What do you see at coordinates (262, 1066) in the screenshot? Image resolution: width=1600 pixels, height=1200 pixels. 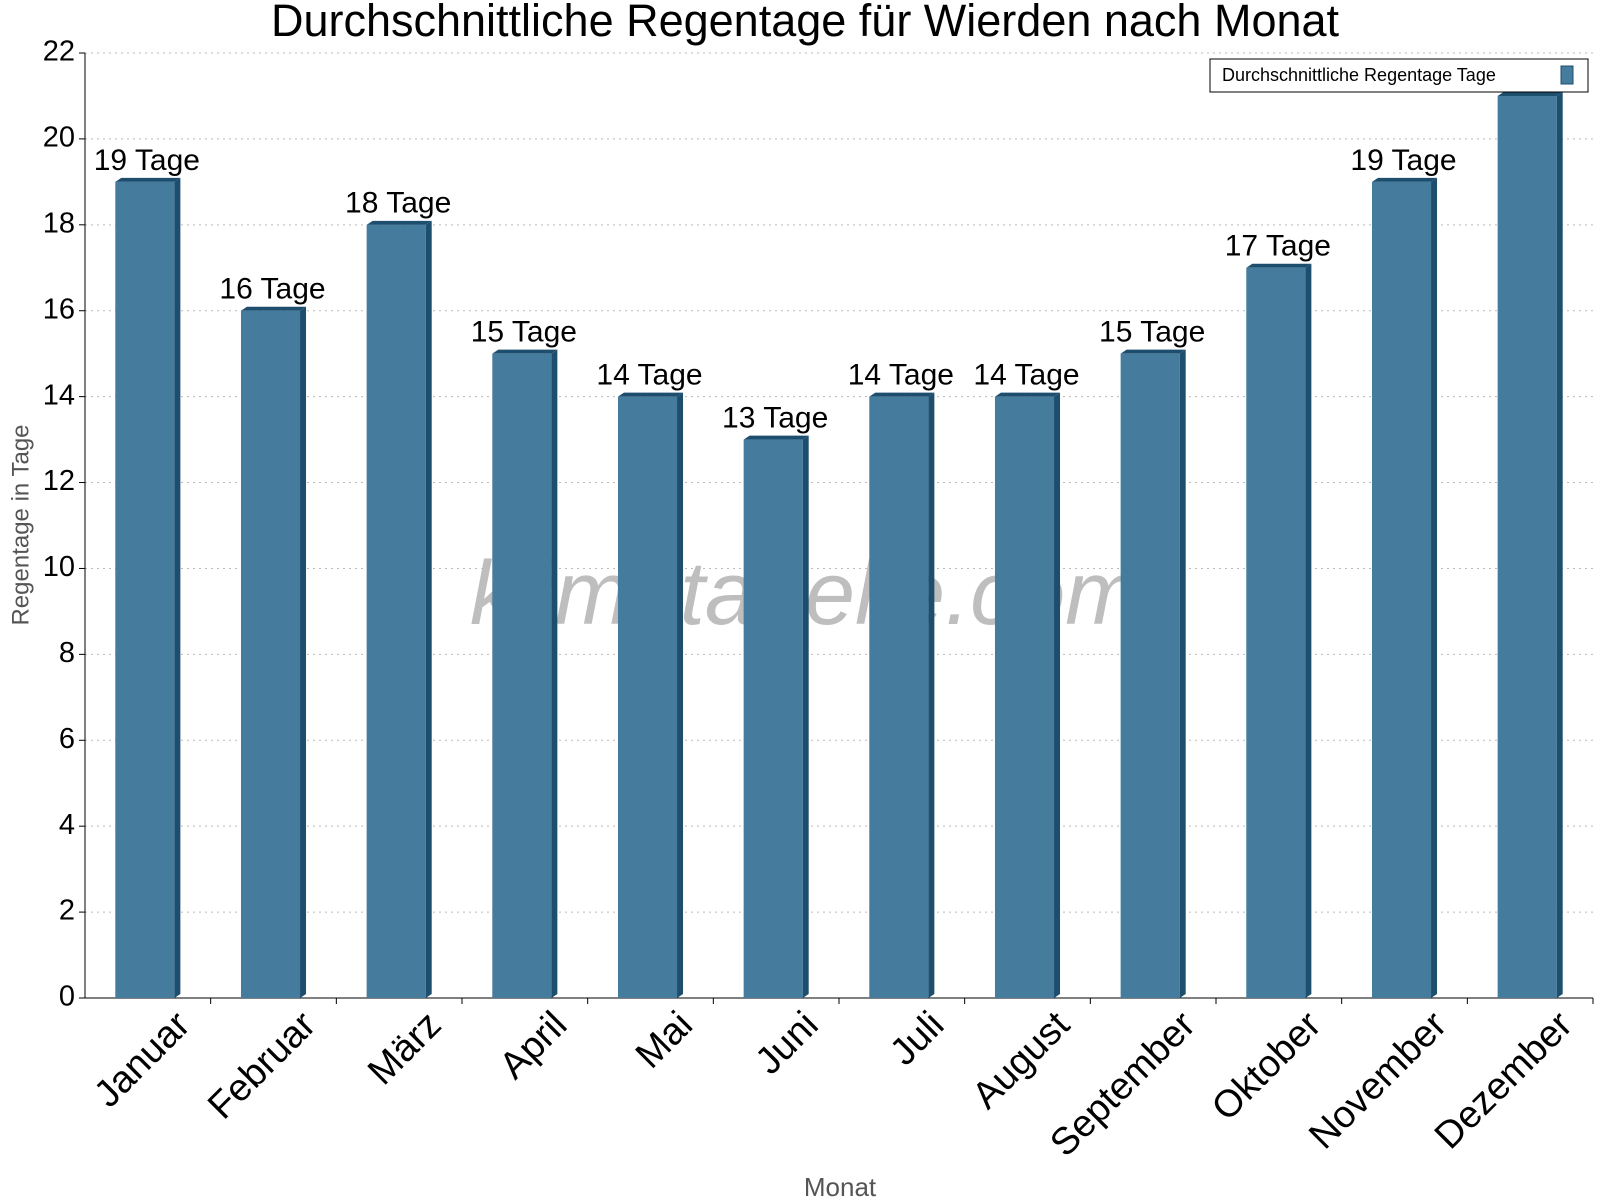 I see `x-tick-label: Februar` at bounding box center [262, 1066].